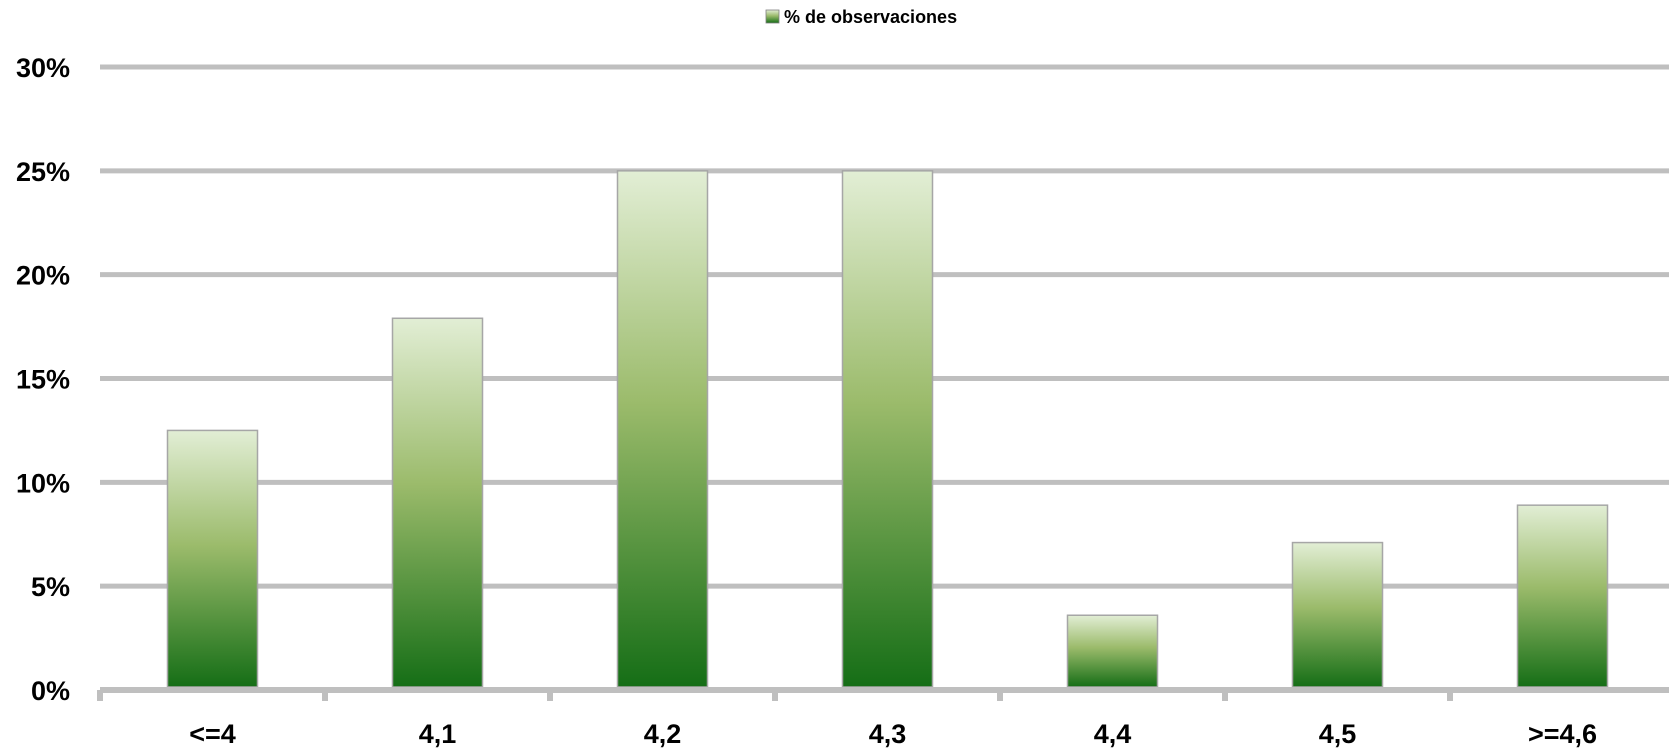 Image resolution: width=1669 pixels, height=753 pixels. What do you see at coordinates (50, 587) in the screenshot?
I see `y-tick-label: 5%` at bounding box center [50, 587].